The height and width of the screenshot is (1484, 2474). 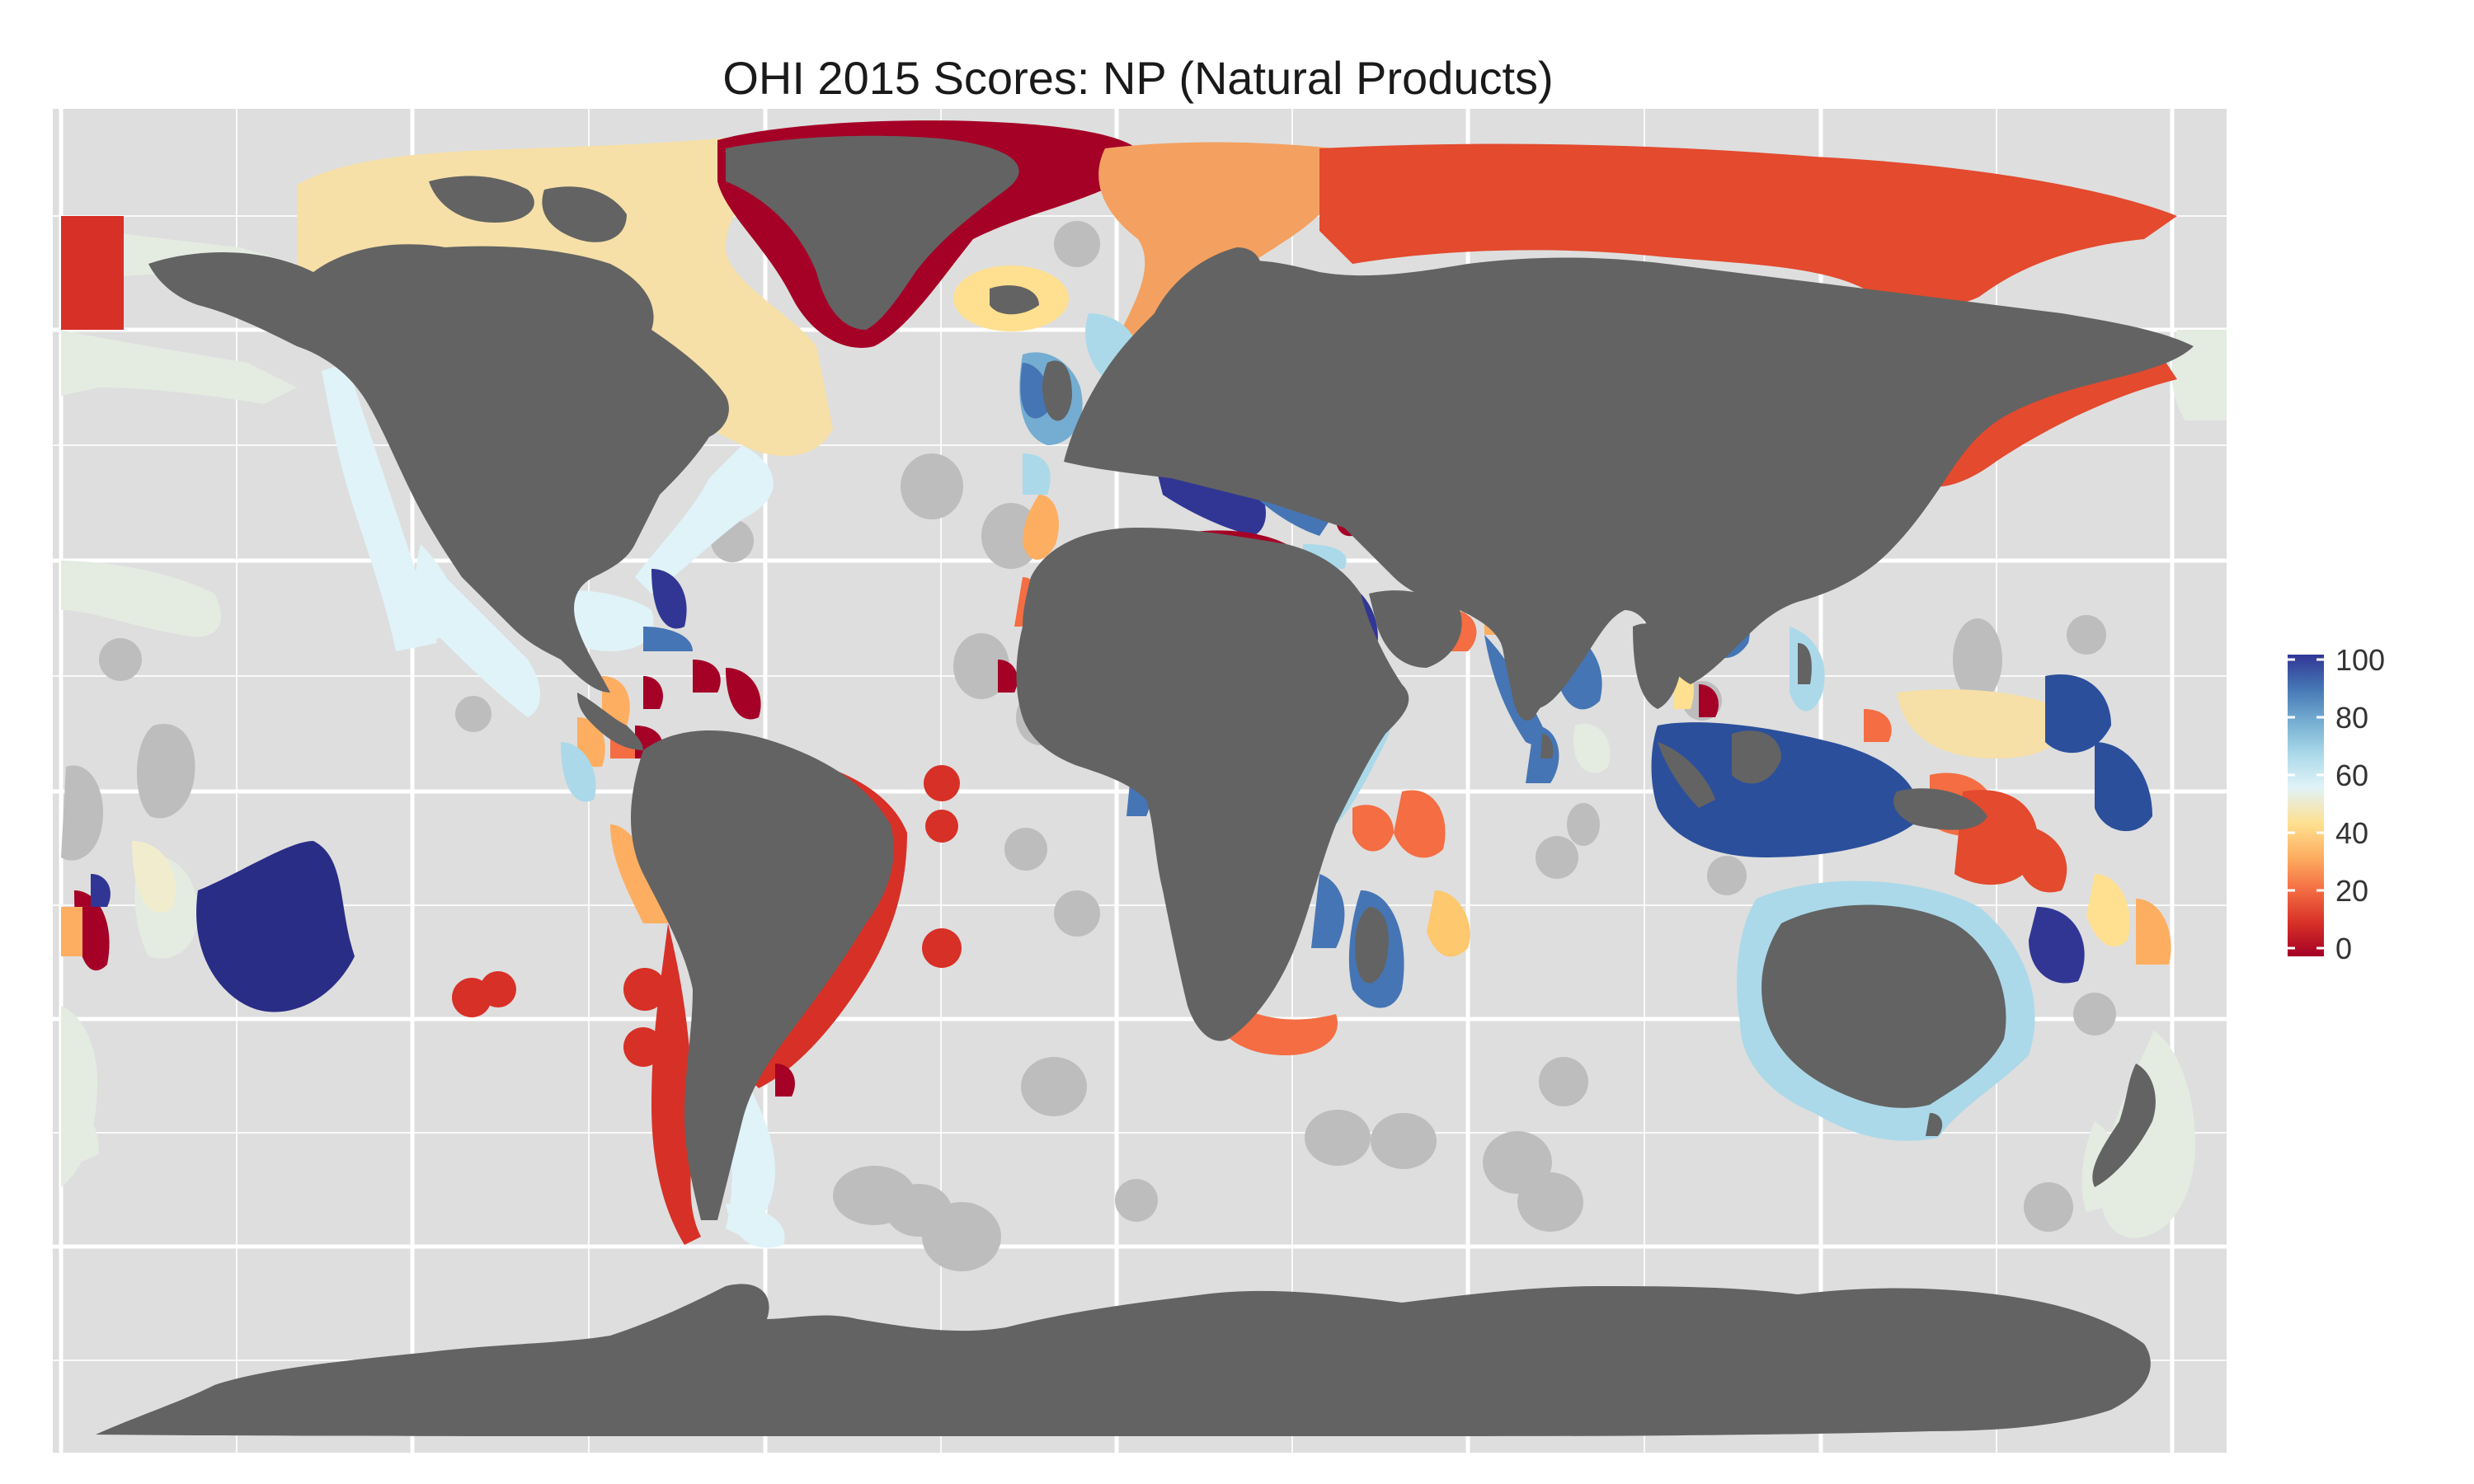 What do you see at coordinates (1883, 1006) in the screenshot?
I see `land-australia` at bounding box center [1883, 1006].